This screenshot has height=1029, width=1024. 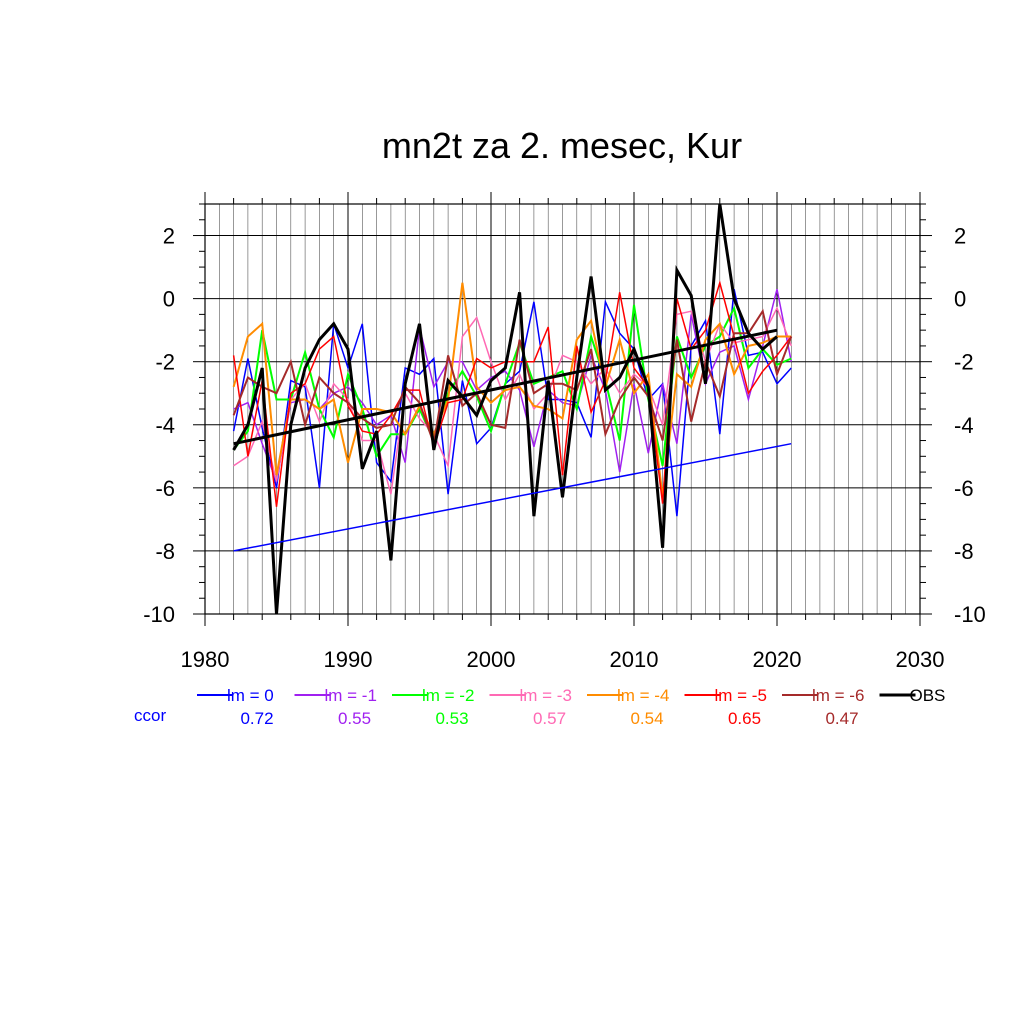 I want to click on legend-ccor-value: 0.65, so click(x=744, y=718).